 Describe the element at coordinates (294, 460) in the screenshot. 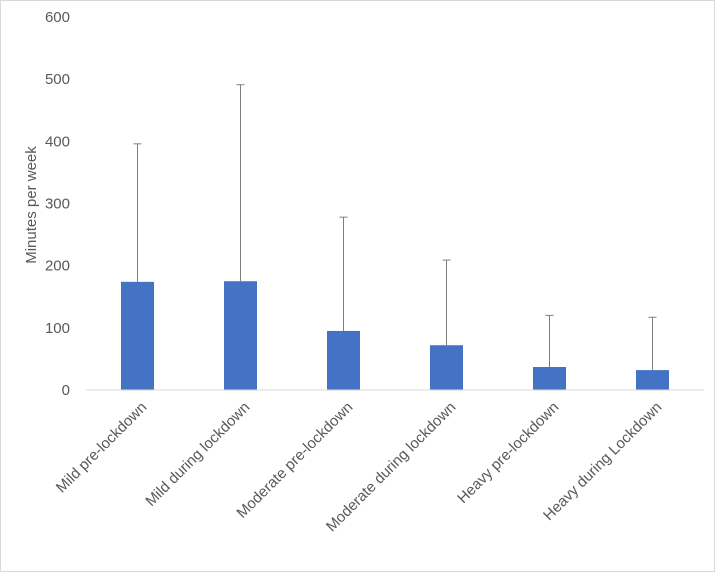

I see `x-tick-label: Moderate pre-lockdown` at that location.